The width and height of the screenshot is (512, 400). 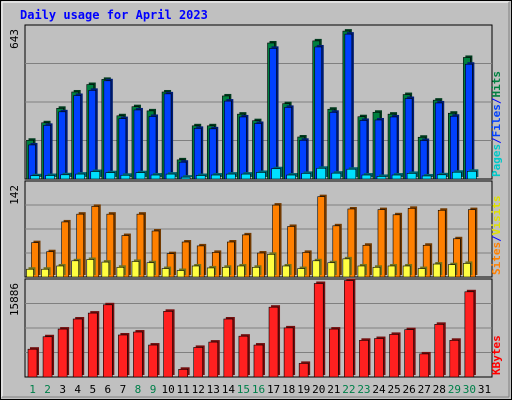 I want to click on bar-kbytes-day-30-face, so click(x=469, y=334).